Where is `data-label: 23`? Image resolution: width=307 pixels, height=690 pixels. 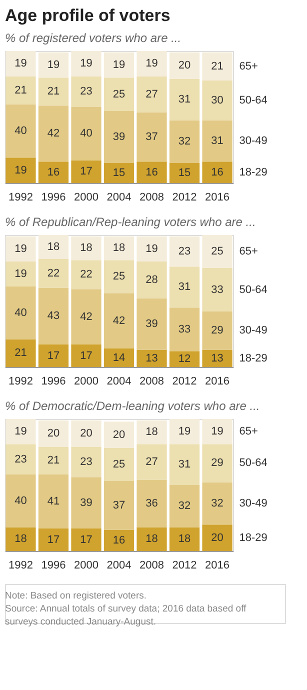
data-label: 23 is located at coordinates (184, 252).